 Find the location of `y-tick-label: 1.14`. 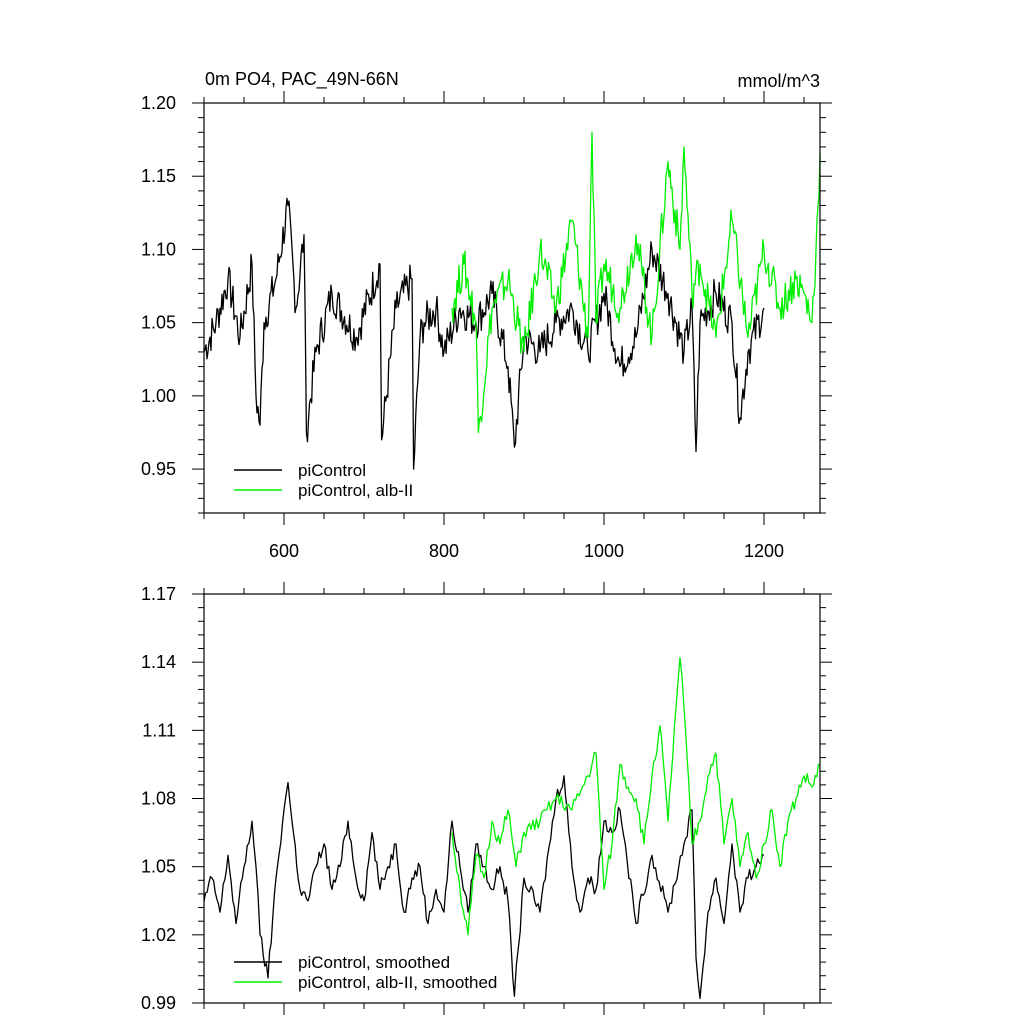

y-tick-label: 1.14 is located at coordinates (158, 662).